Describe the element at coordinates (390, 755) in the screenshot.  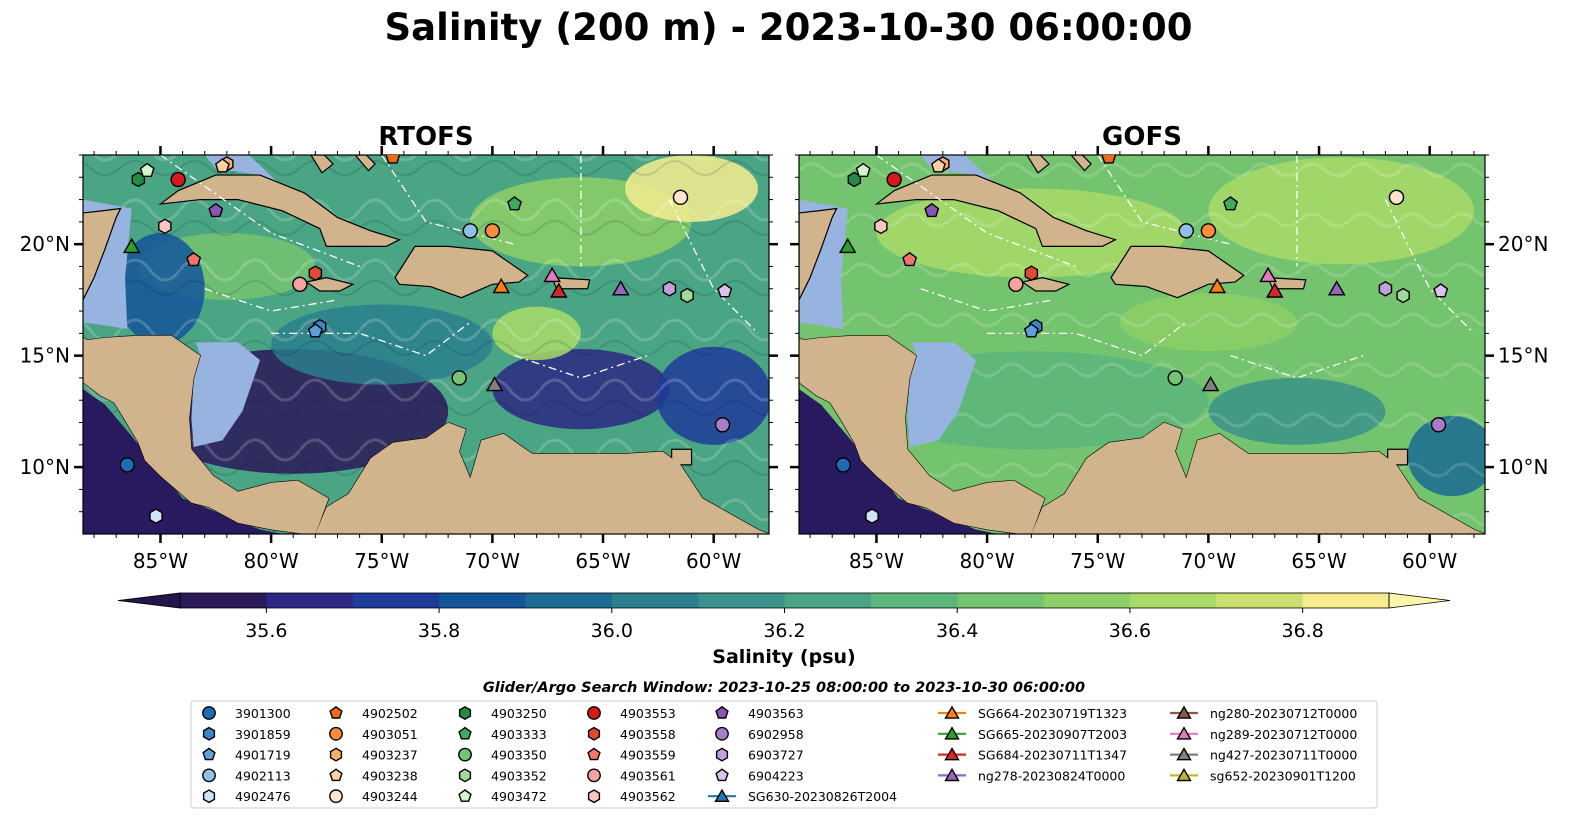
I see `legend-label: 4903237` at that location.